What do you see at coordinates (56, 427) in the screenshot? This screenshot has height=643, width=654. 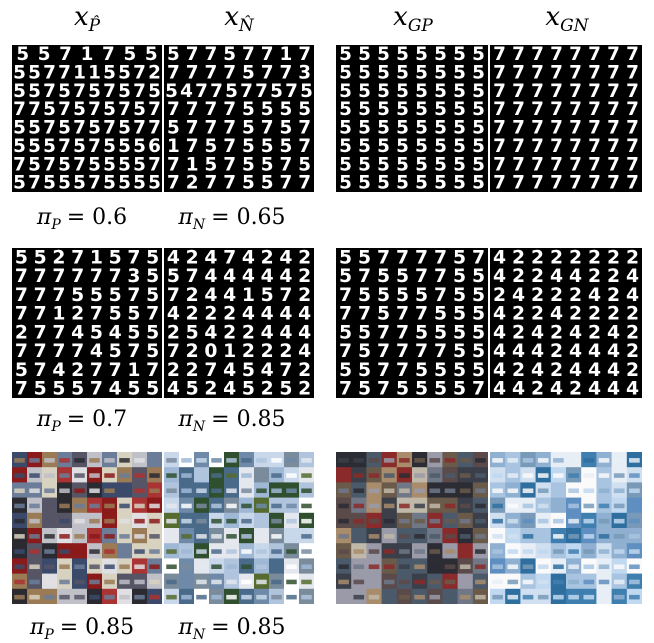 I see `caption-subscript: P` at bounding box center [56, 427].